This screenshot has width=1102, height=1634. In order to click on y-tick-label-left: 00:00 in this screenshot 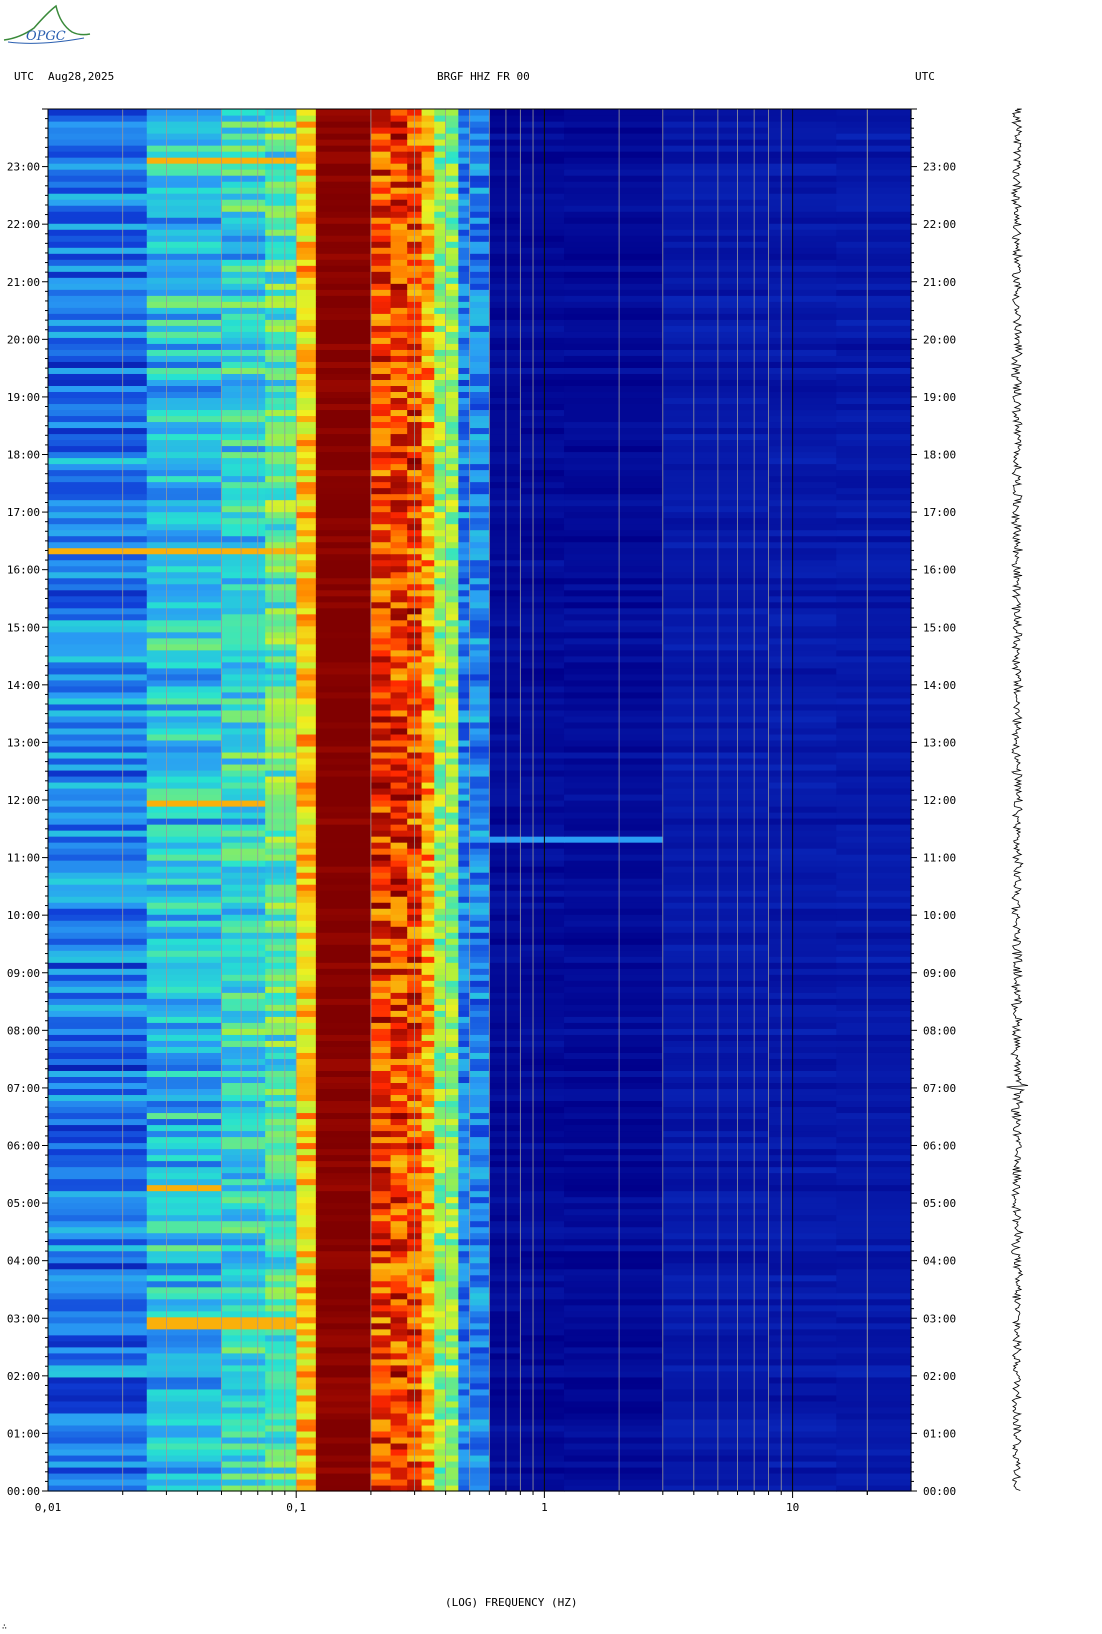, I will do `click(23, 1491)`.